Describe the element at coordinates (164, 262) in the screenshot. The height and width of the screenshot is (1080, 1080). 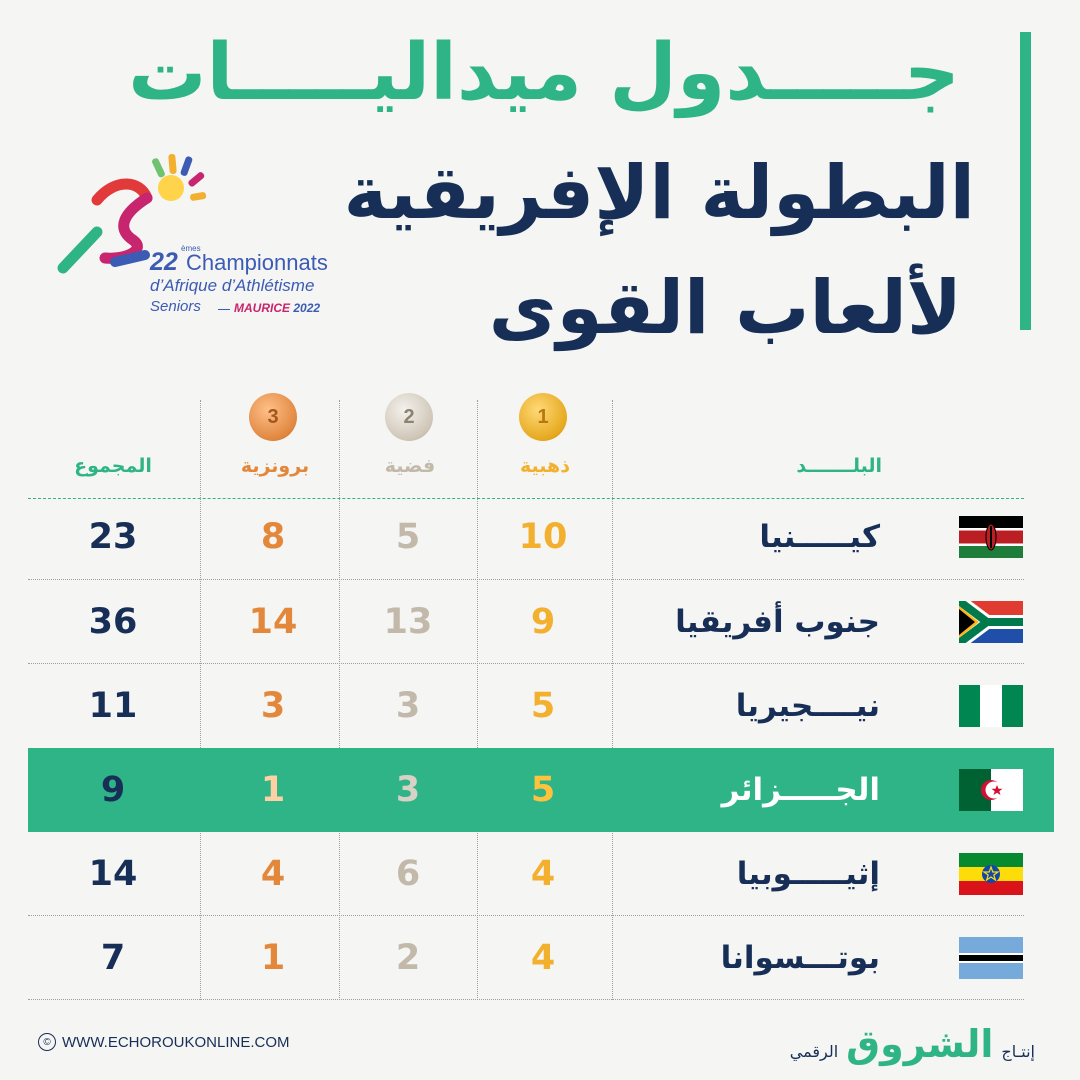
I see `logo-edition: 22` at that location.